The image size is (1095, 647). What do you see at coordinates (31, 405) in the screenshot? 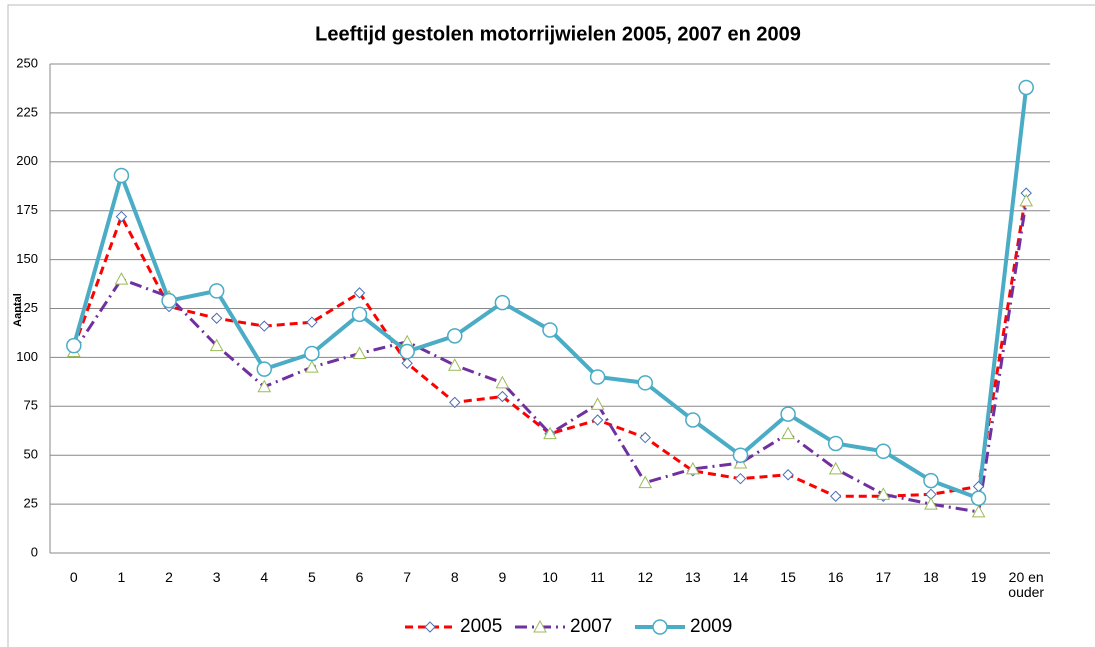
I see `y-tick-label: 75` at bounding box center [31, 405].